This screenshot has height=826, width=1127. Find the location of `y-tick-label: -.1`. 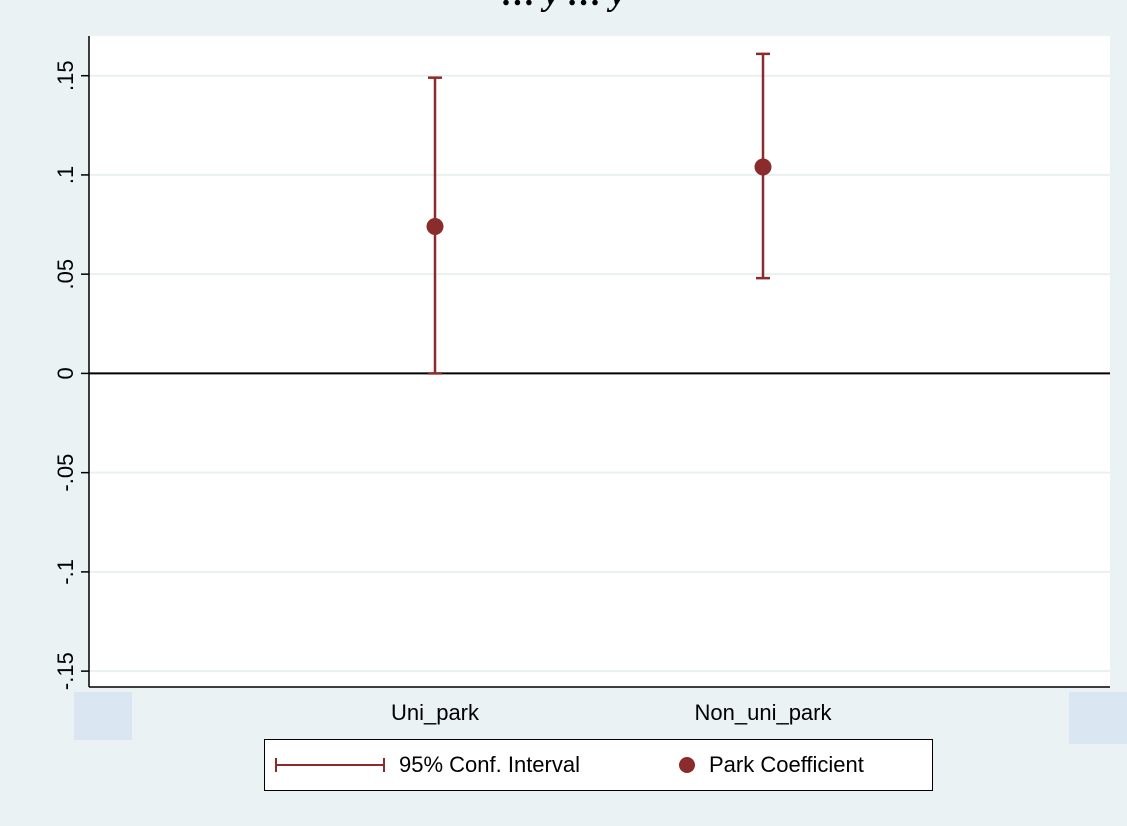

y-tick-label: -.1 is located at coordinates (65, 572).